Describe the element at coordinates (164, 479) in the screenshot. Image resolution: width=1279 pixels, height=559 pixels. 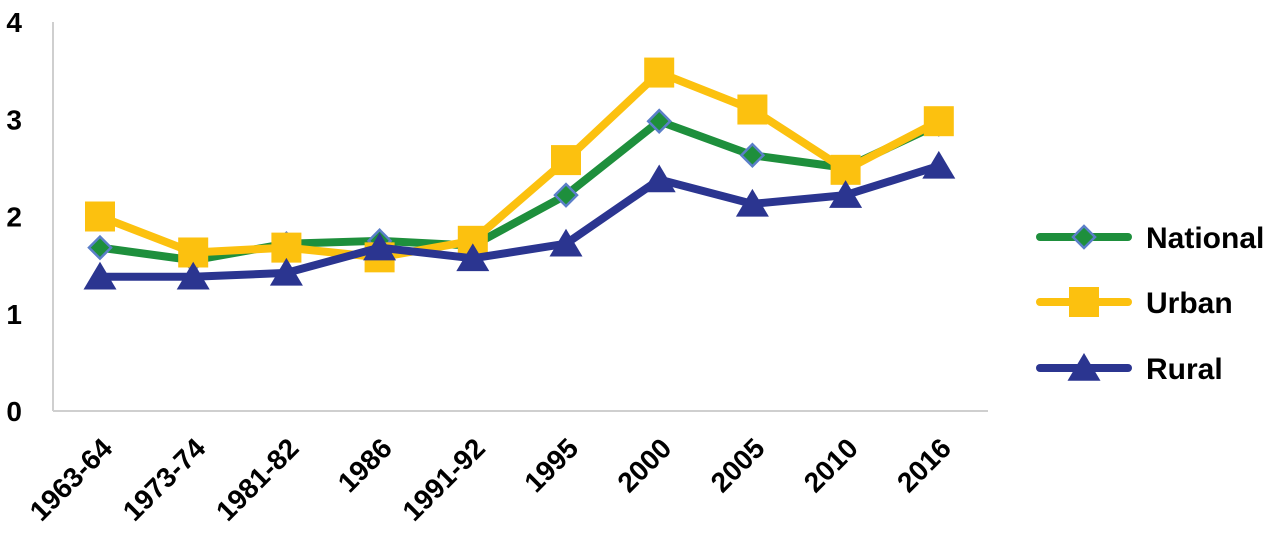
I see `x-tick-label: 1973-74` at that location.